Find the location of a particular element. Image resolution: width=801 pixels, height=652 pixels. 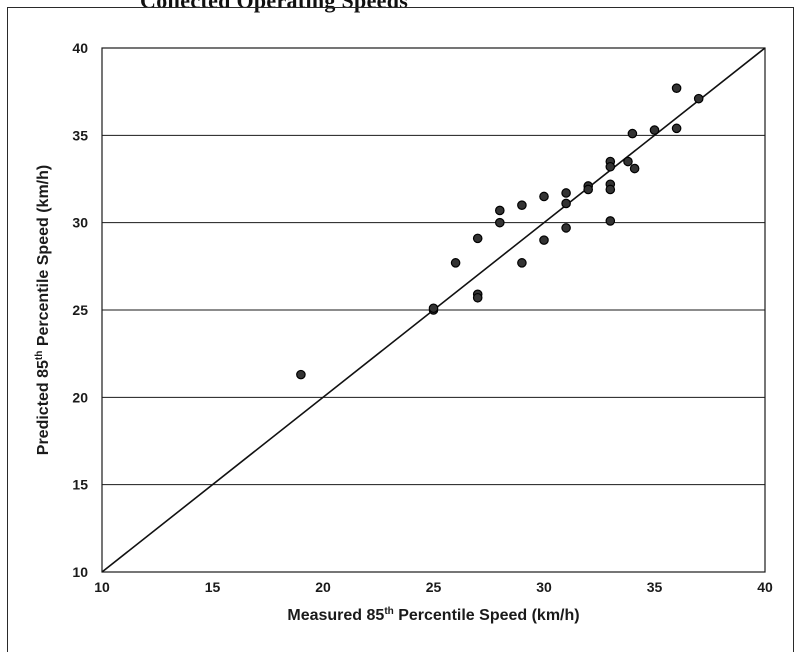

y-axis-title-pre: Predicted 85 is located at coordinates (43, 407).